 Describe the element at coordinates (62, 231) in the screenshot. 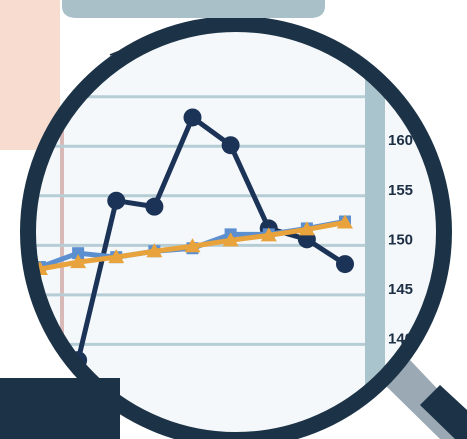

I see `vertical-line` at that location.